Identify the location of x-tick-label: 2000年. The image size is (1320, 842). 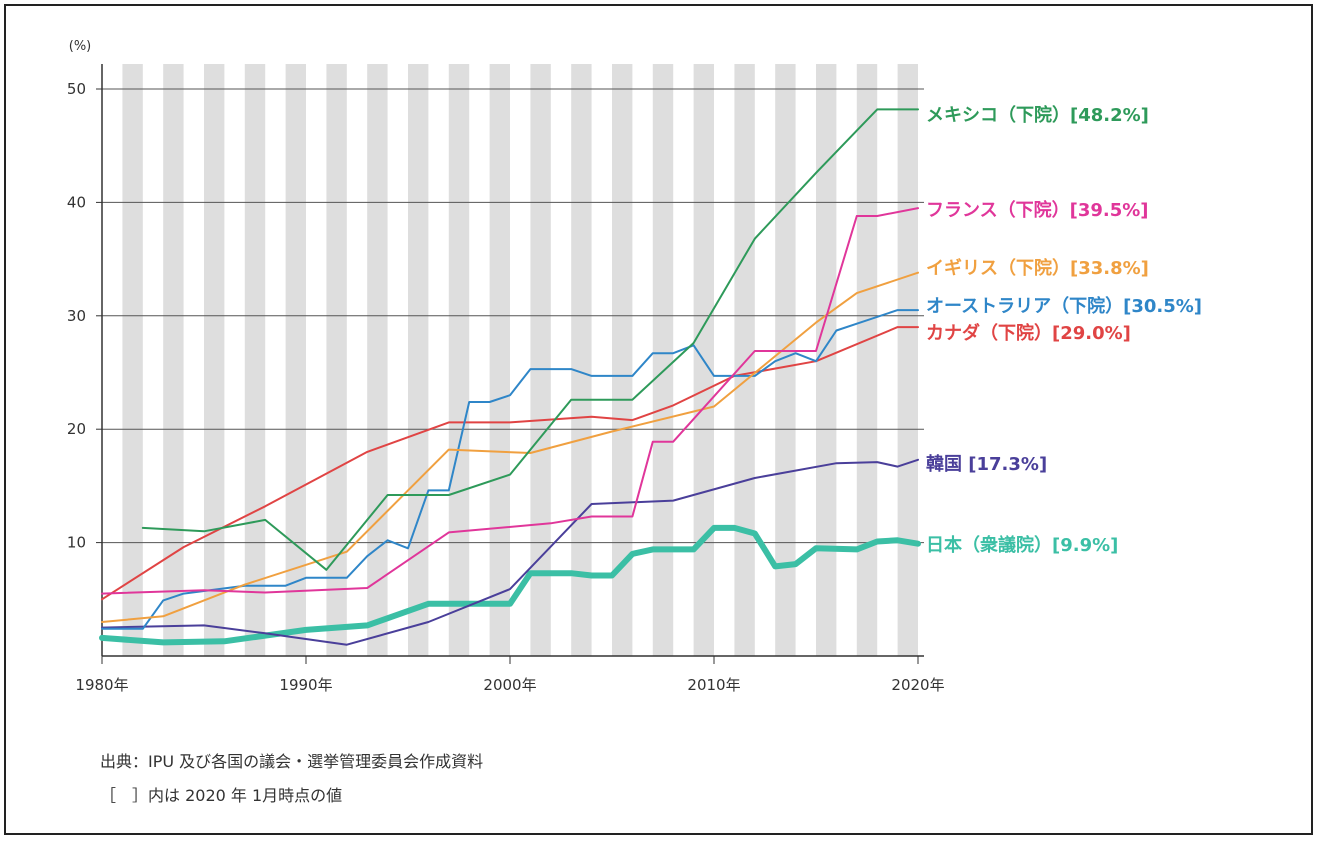
(509, 685).